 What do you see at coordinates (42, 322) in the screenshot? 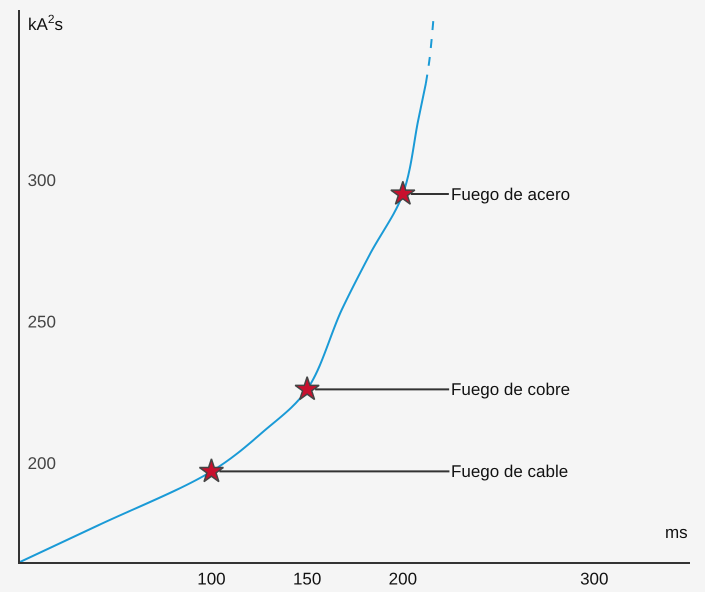
I see `y-tick-label: 250` at bounding box center [42, 322].